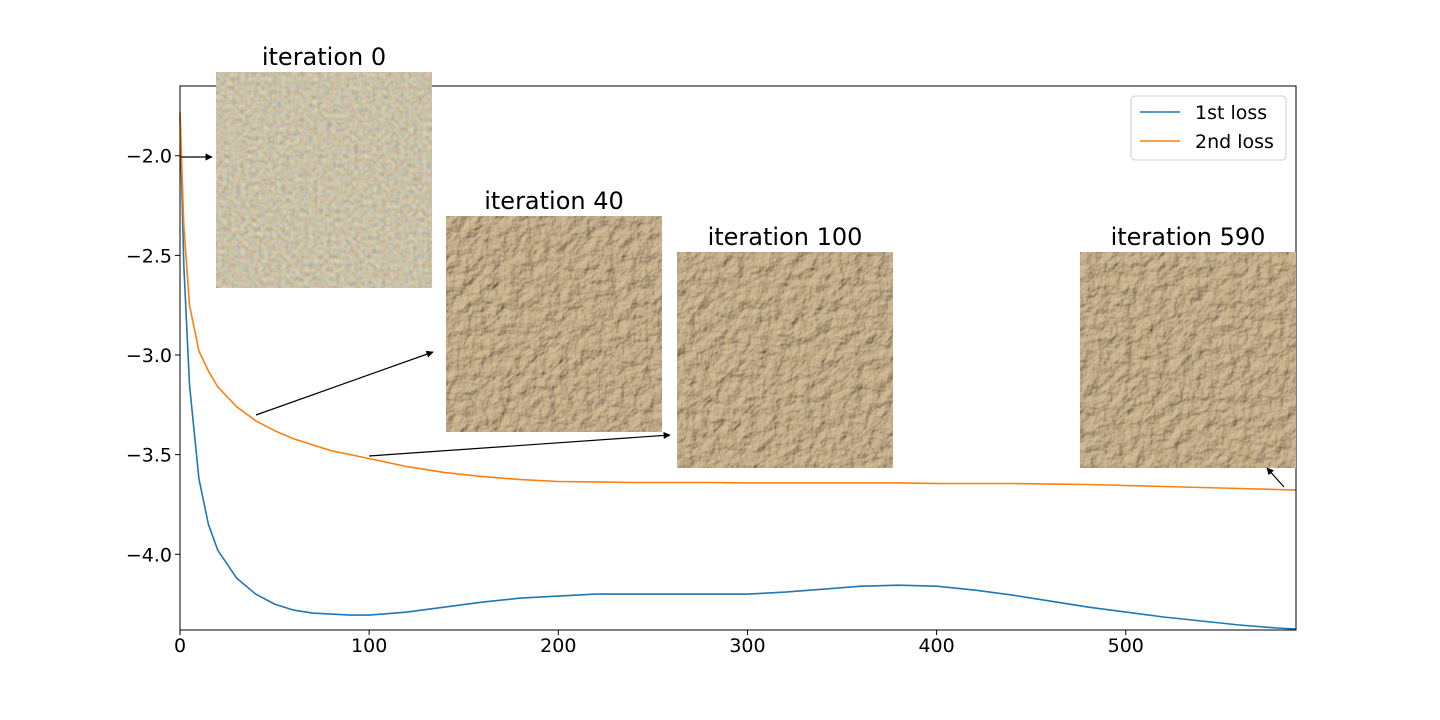 The height and width of the screenshot is (720, 1440). What do you see at coordinates (1234, 142) in the screenshot?
I see `legend-label: 2nd loss` at bounding box center [1234, 142].